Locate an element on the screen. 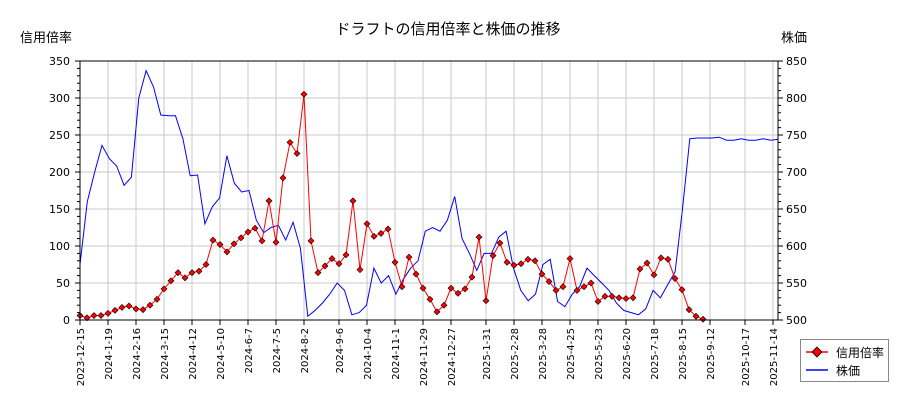 The height and width of the screenshot is (400, 900). left-tick-label: 0 is located at coordinates (66, 320).